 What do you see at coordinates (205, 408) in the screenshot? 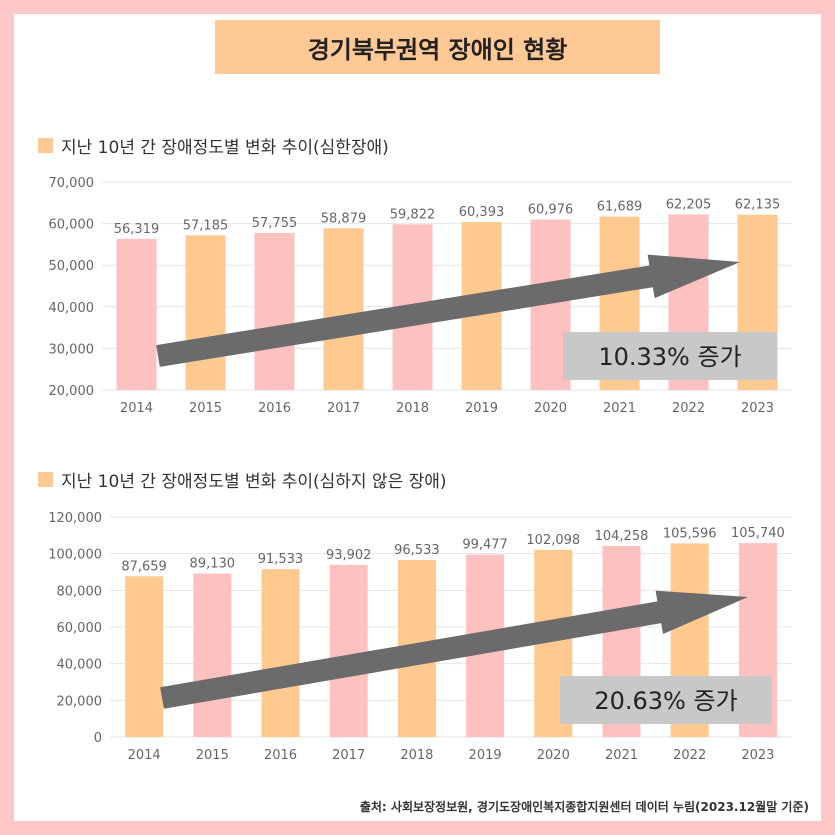
I see `chart1-x-tick-label: 2015` at bounding box center [205, 408].